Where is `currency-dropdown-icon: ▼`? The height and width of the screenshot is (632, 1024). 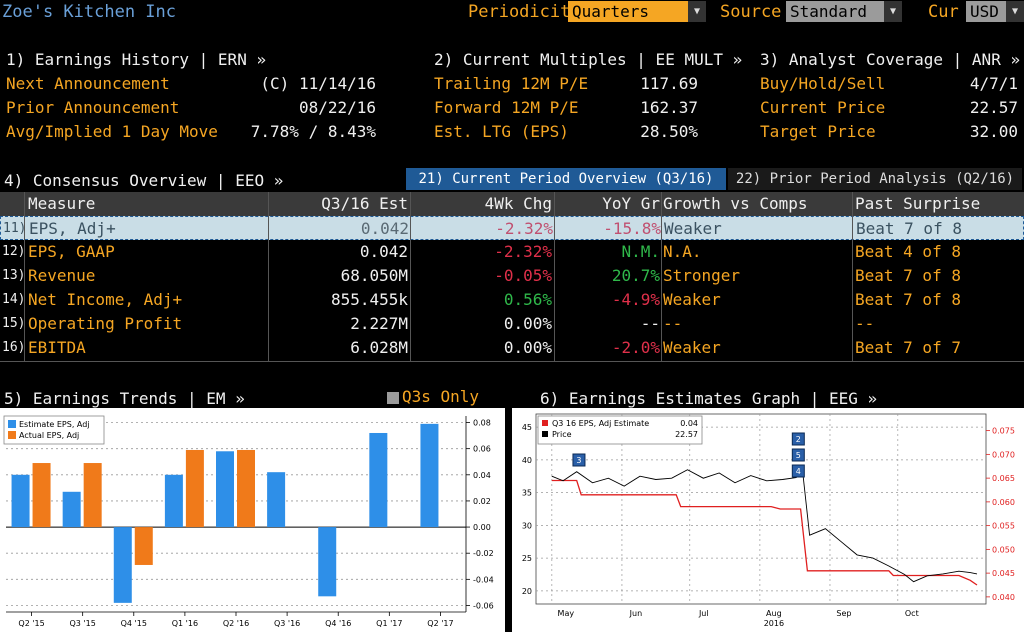
currency-dropdown-icon: ▼ is located at coordinates (1015, 11).